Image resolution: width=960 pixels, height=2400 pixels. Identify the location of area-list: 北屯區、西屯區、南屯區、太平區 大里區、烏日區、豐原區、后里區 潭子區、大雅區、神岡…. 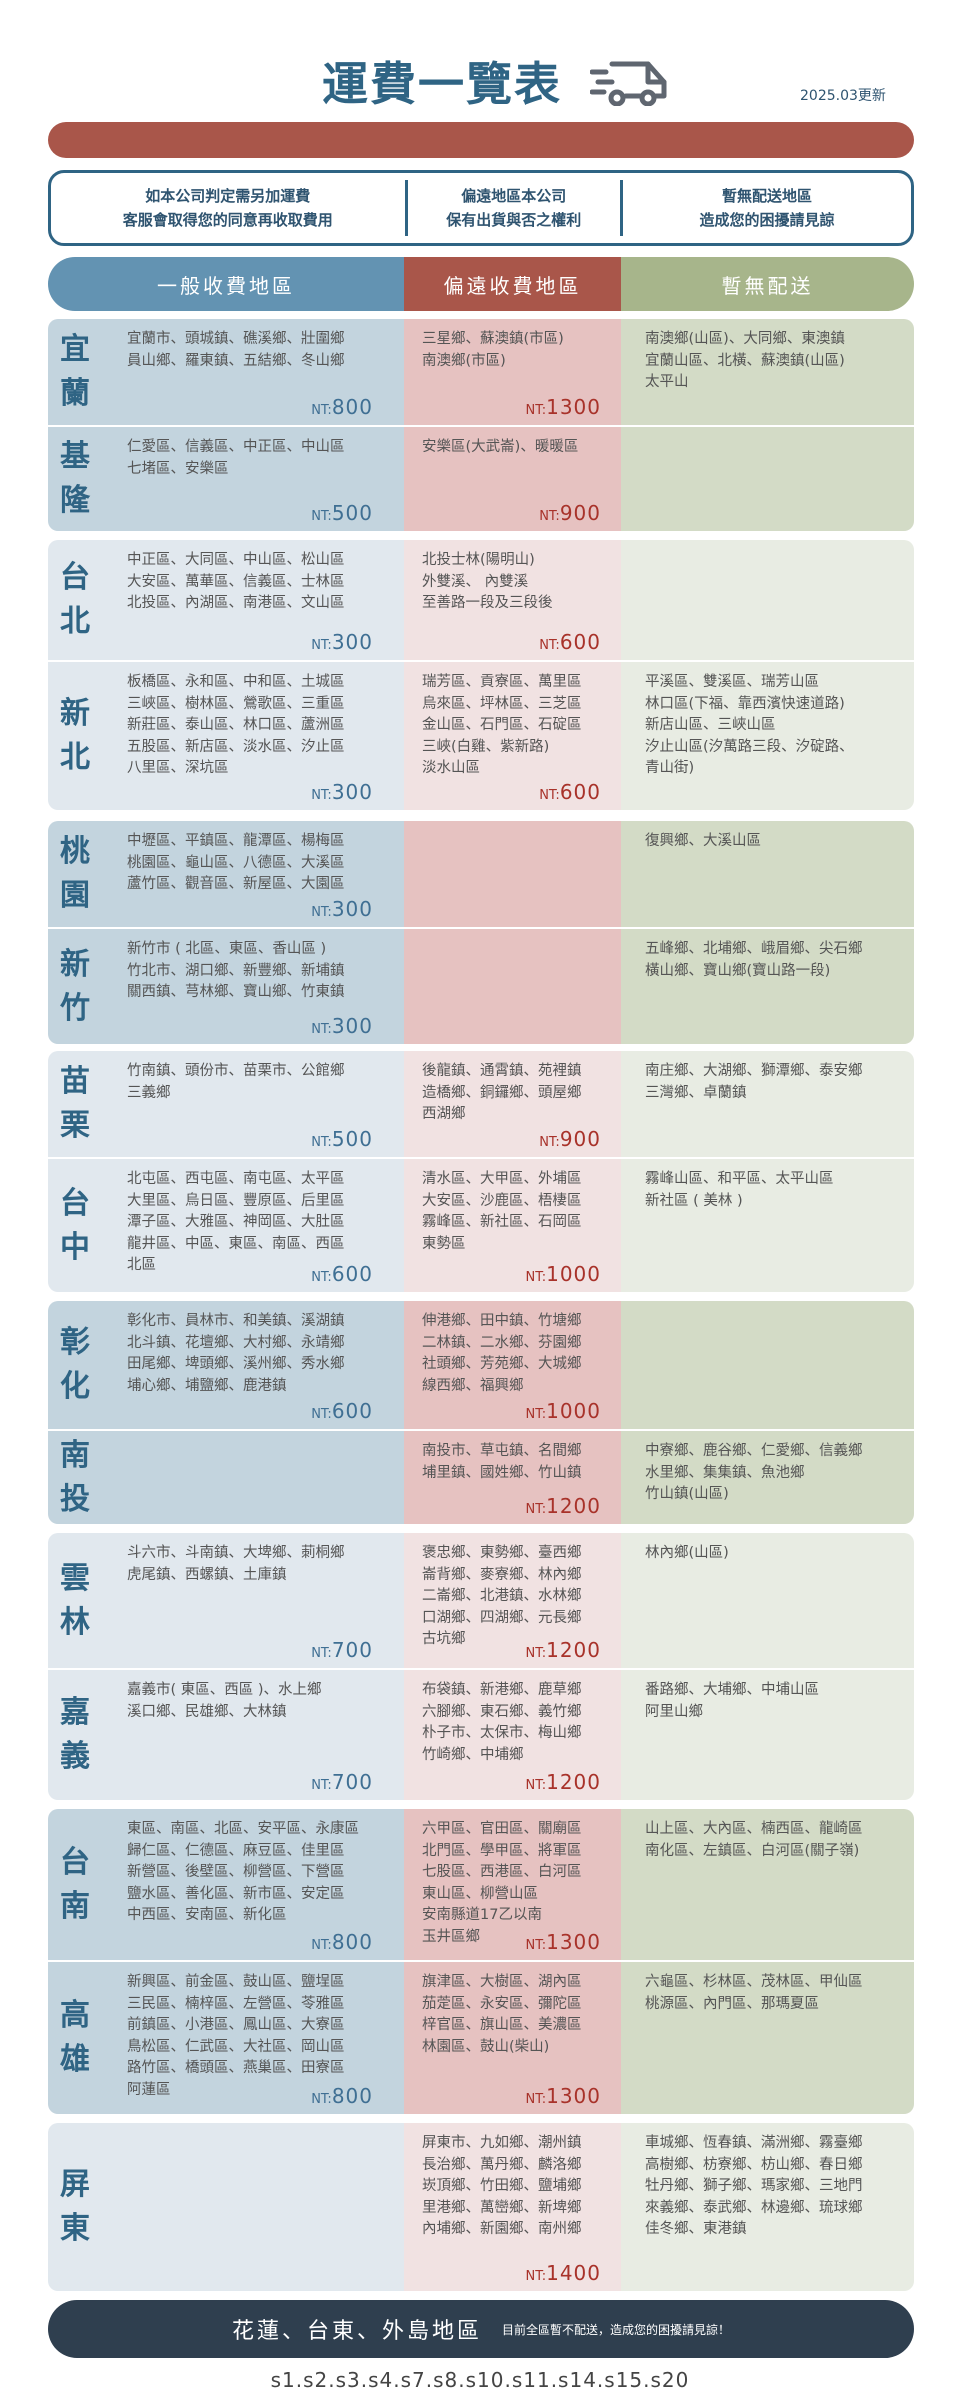
(236, 1223).